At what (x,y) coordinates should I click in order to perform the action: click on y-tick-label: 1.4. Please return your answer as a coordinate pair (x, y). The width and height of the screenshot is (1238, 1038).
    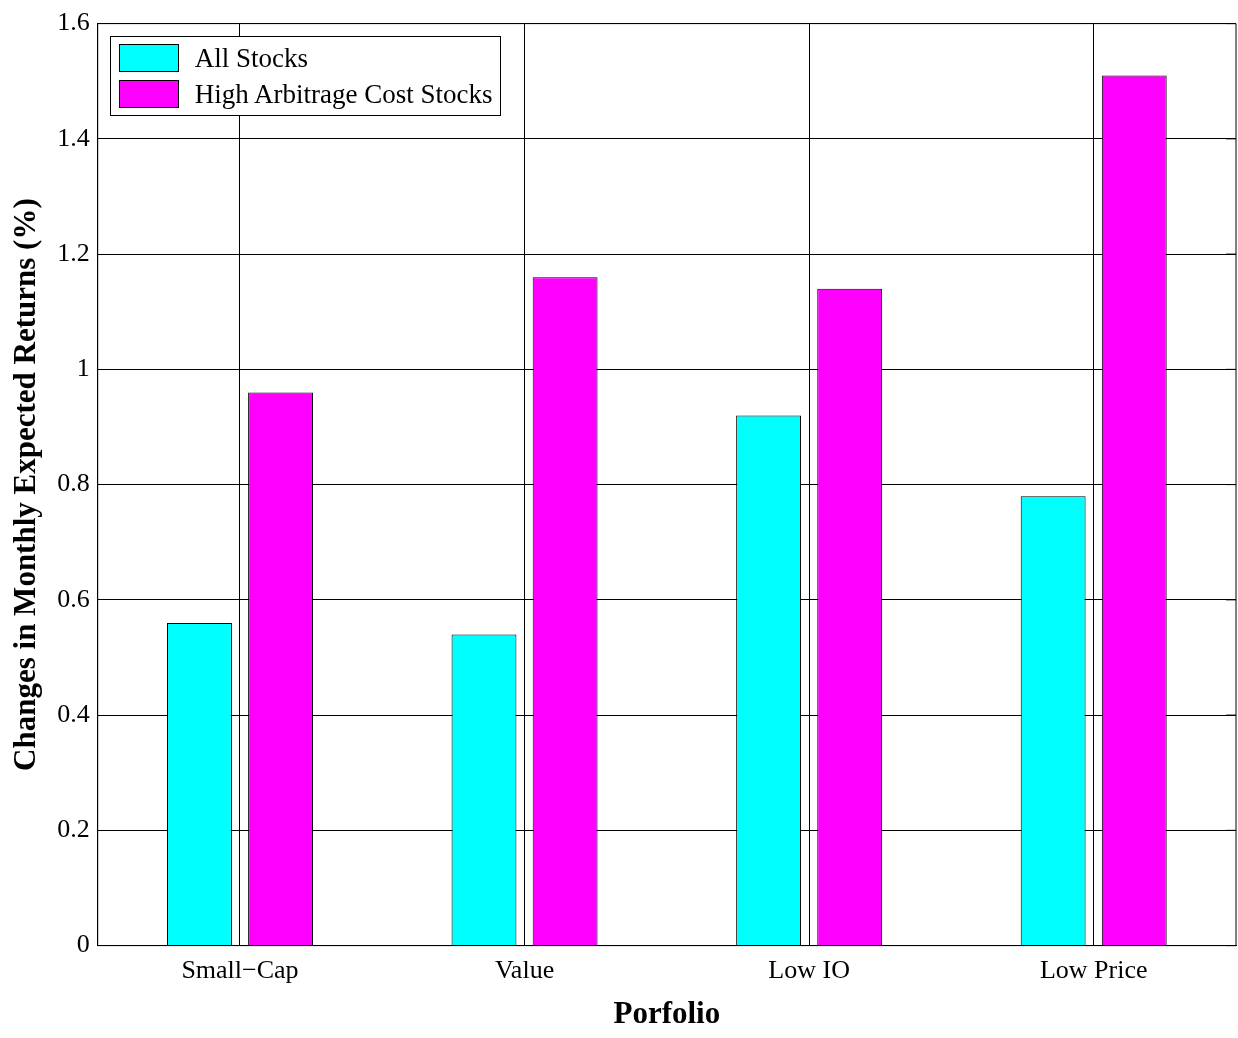
    Looking at the image, I should click on (73, 137).